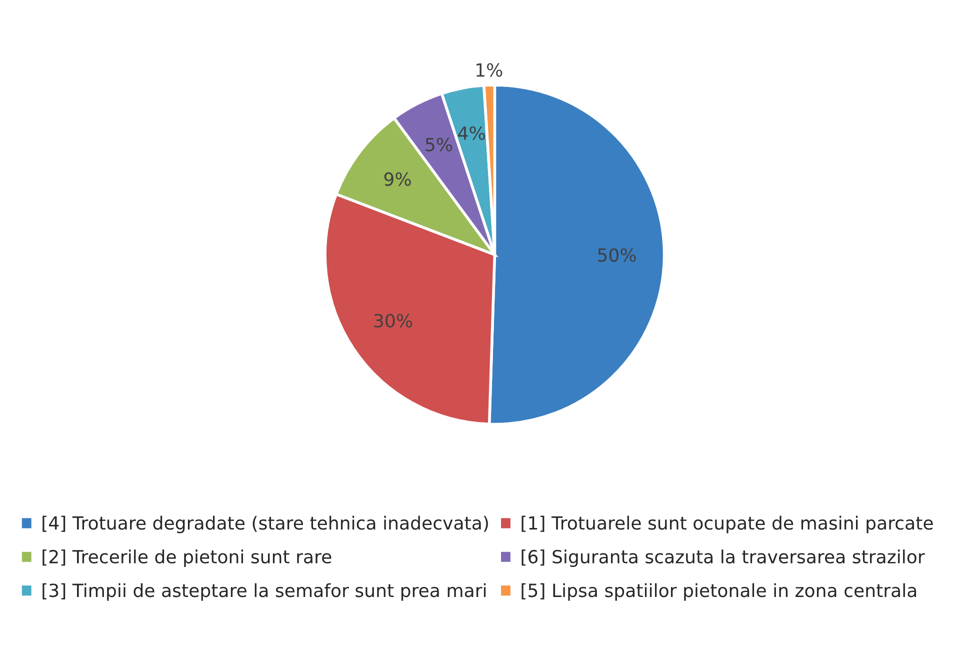 The image size is (955, 653). Describe the element at coordinates (393, 321) in the screenshot. I see `data-label: 30%` at that location.